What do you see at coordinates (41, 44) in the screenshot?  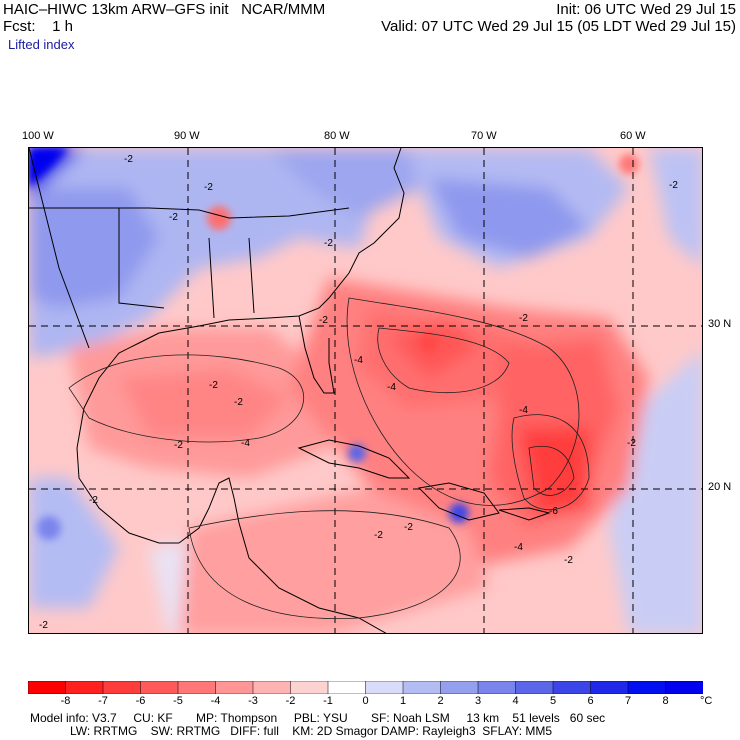 I see `field-name: Lifted index` at bounding box center [41, 44].